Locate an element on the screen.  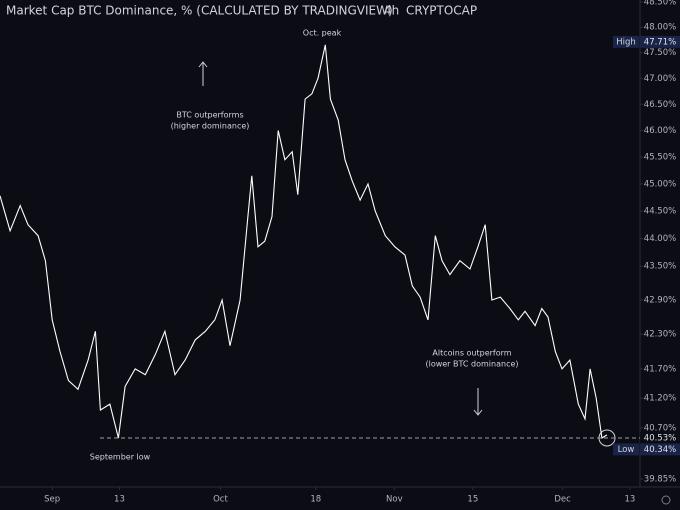
y-tick-label: 41.70% is located at coordinates (660, 369).